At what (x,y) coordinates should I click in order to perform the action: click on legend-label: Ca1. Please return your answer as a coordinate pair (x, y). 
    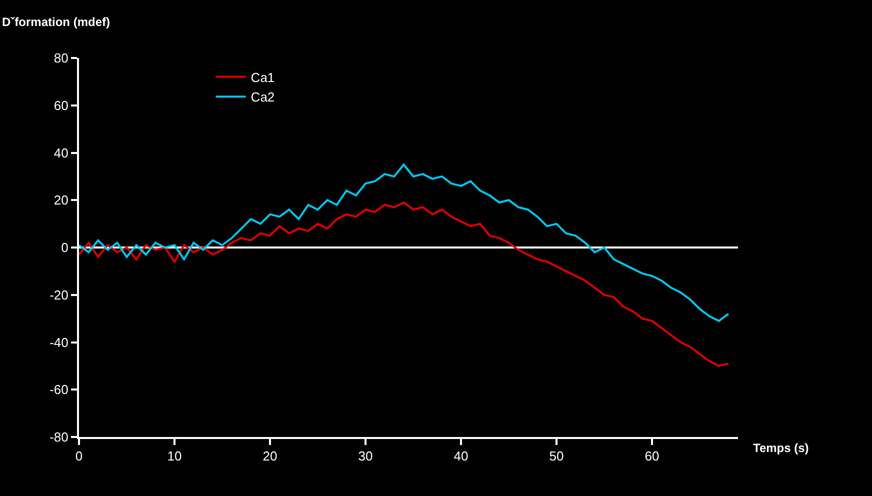
    Looking at the image, I should click on (262, 77).